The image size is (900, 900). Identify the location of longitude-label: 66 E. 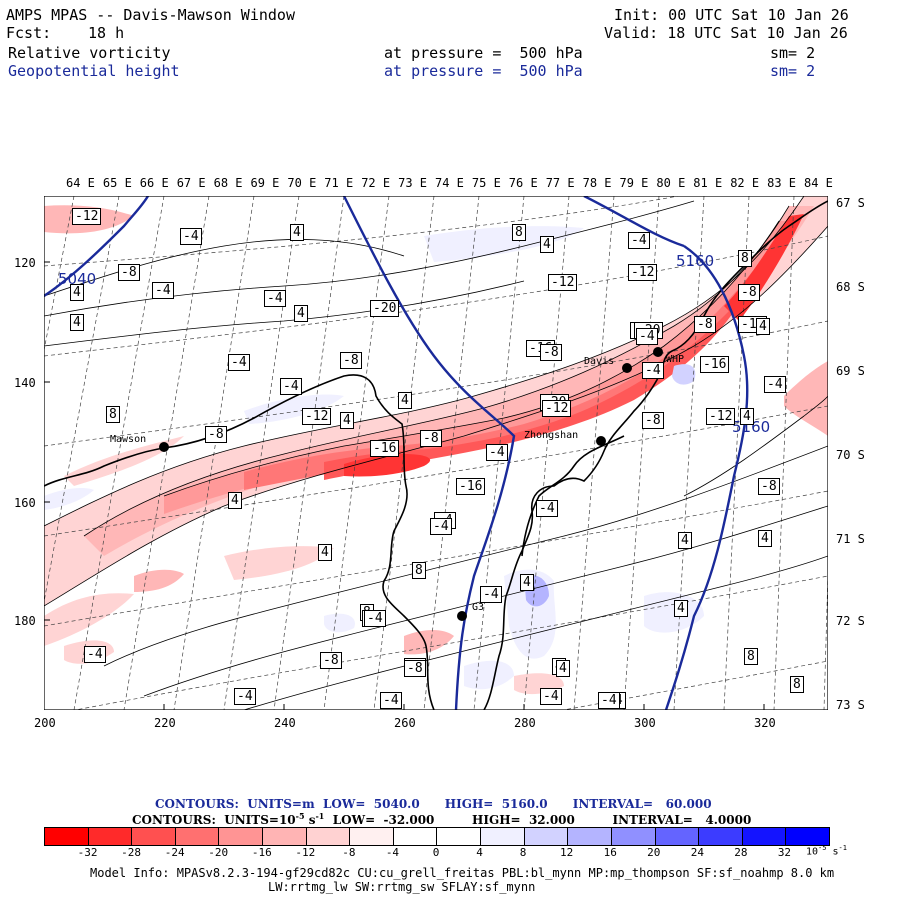
(154, 183).